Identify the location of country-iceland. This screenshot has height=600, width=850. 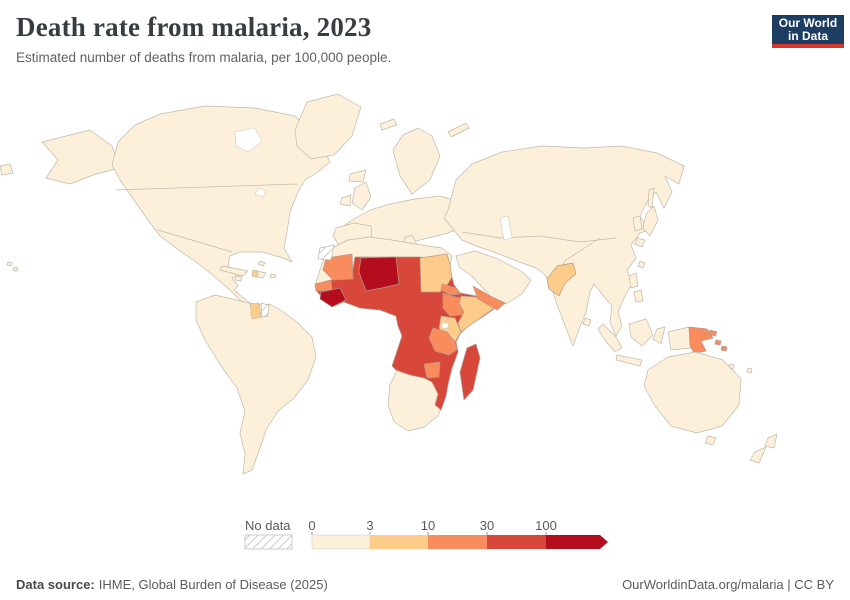
(357, 176).